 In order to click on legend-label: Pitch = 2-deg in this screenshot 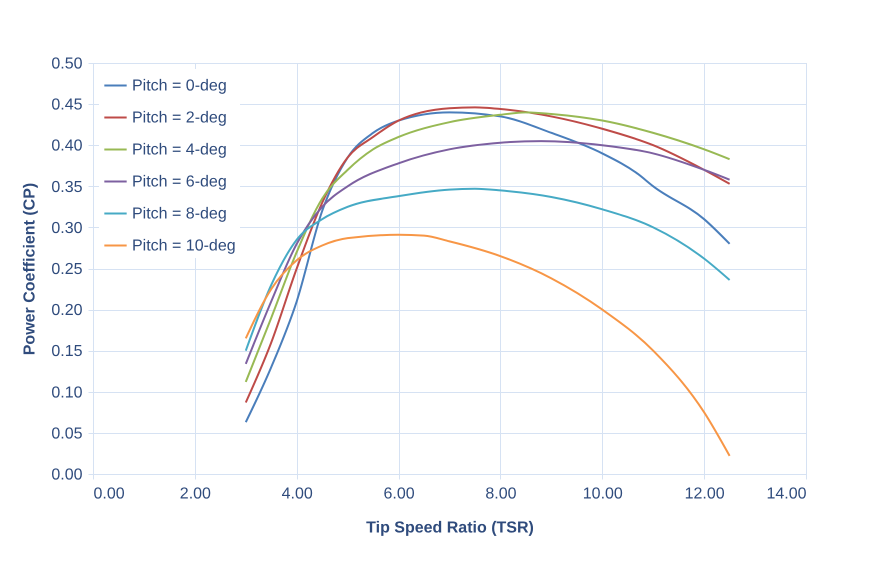, I will do `click(179, 118)`.